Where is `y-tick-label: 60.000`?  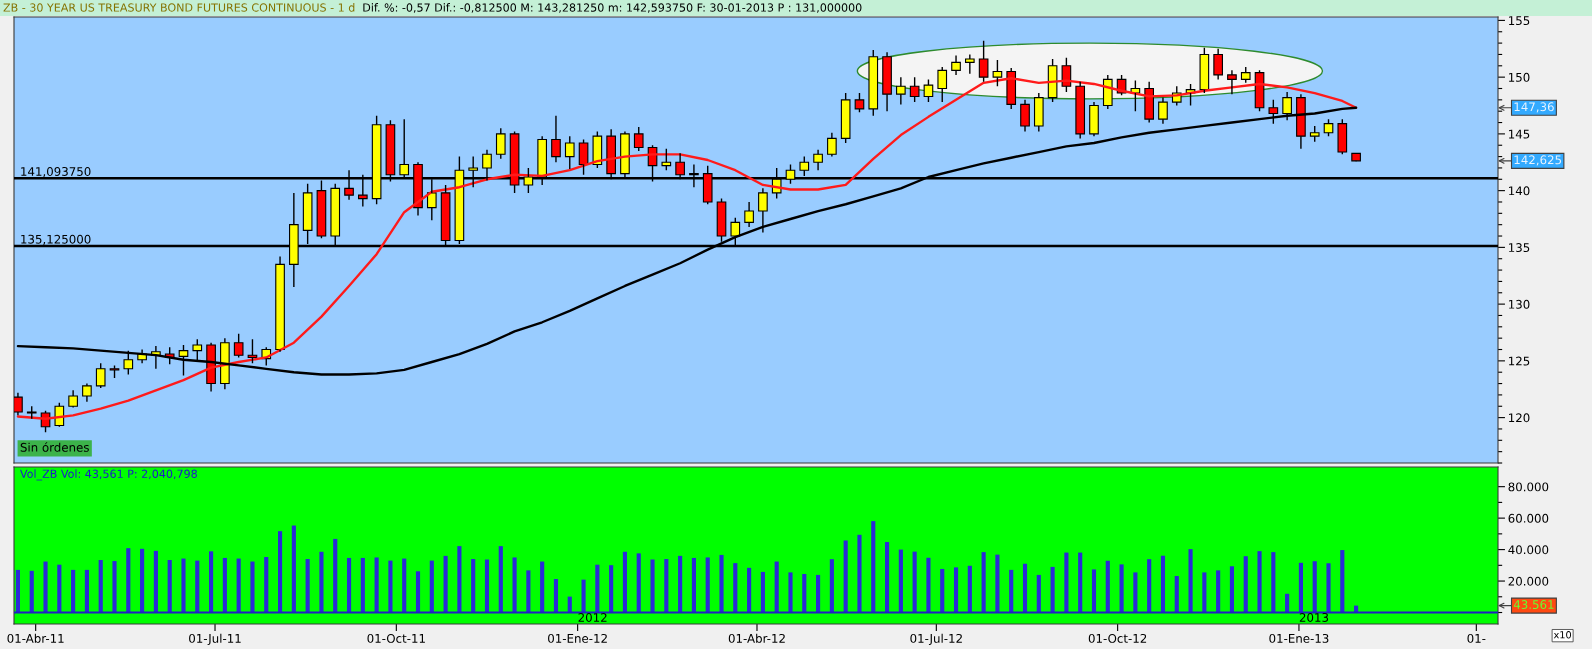
y-tick-label: 60.000 is located at coordinates (1528, 518).